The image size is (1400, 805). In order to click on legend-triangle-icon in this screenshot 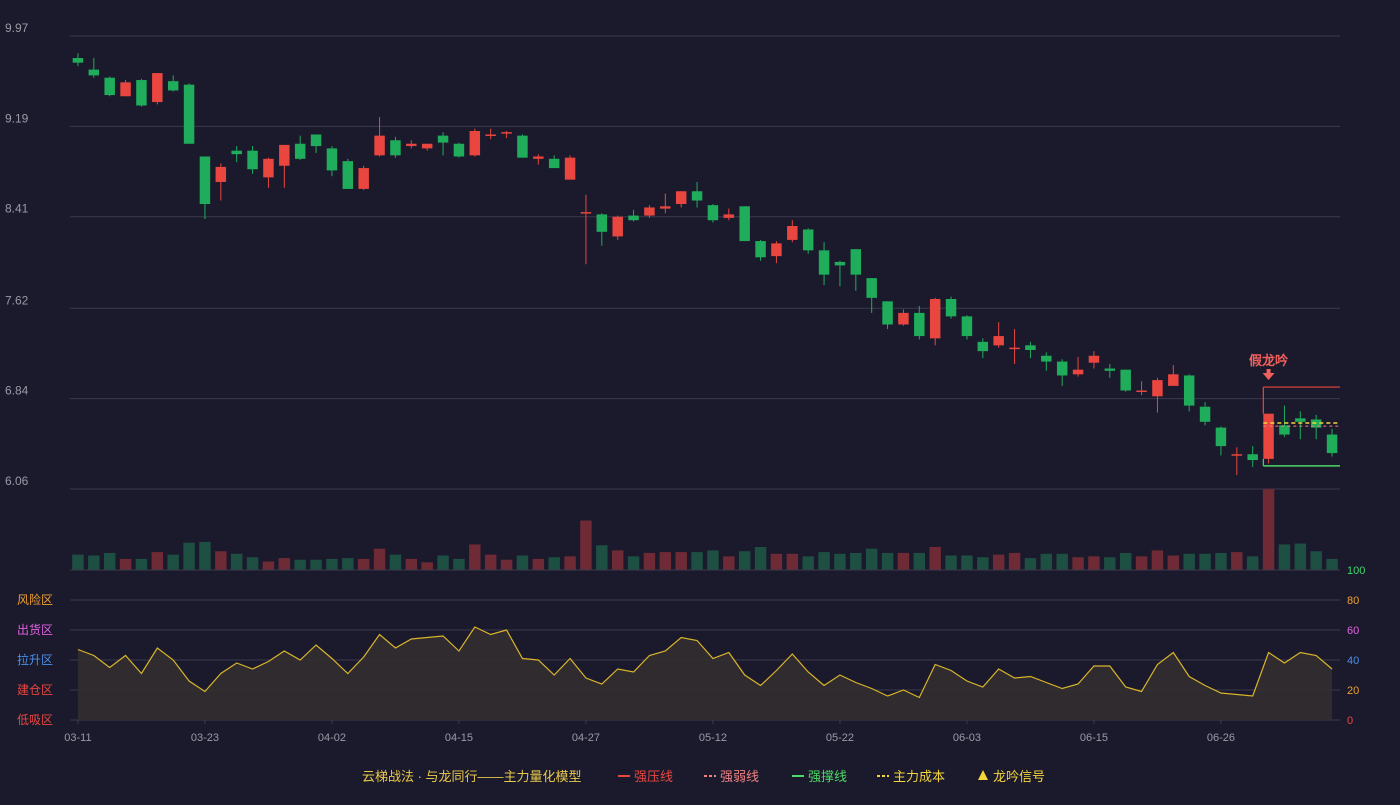, I will do `click(983, 775)`.